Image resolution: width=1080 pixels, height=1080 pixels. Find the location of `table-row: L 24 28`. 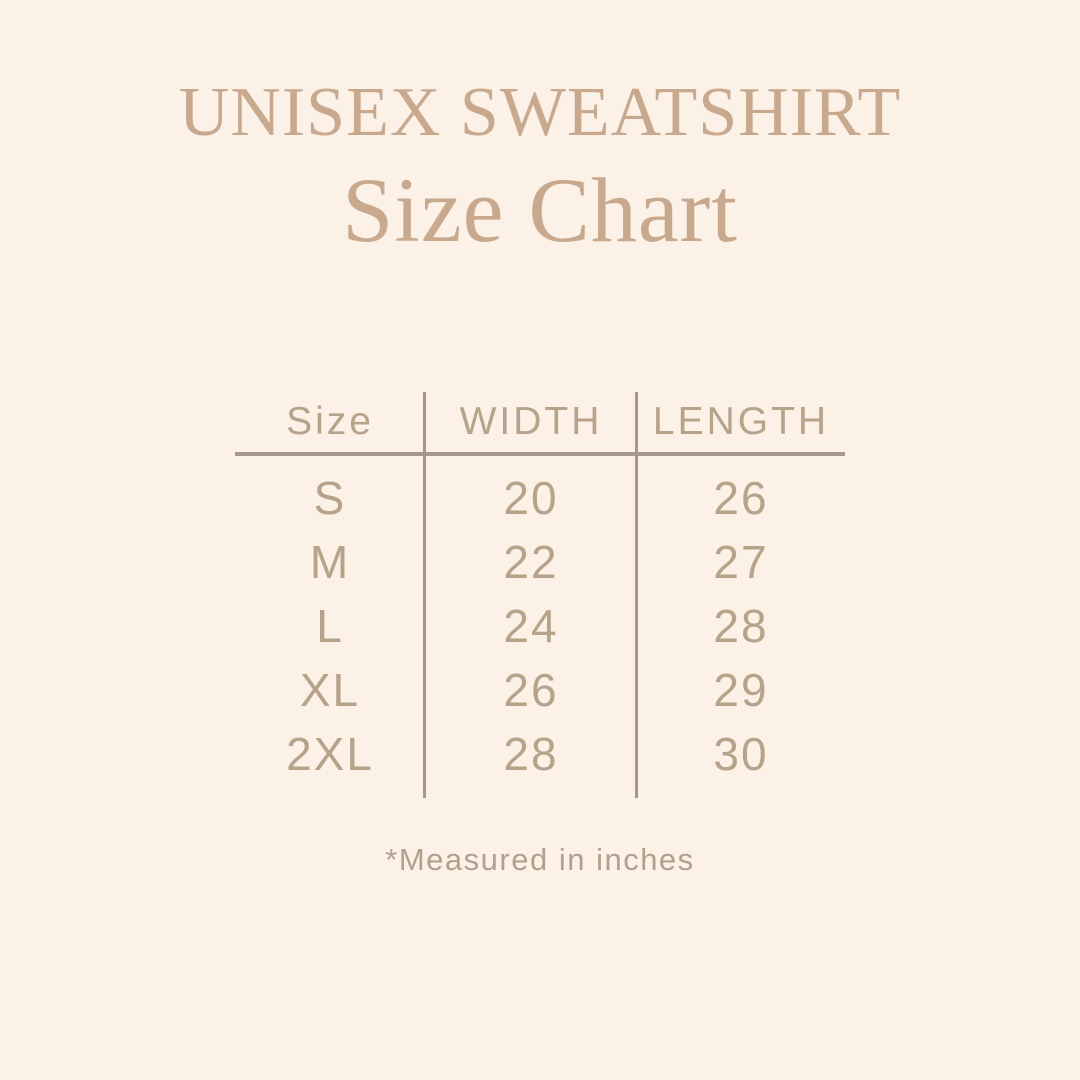

table-row: L 24 28 is located at coordinates (540, 626).